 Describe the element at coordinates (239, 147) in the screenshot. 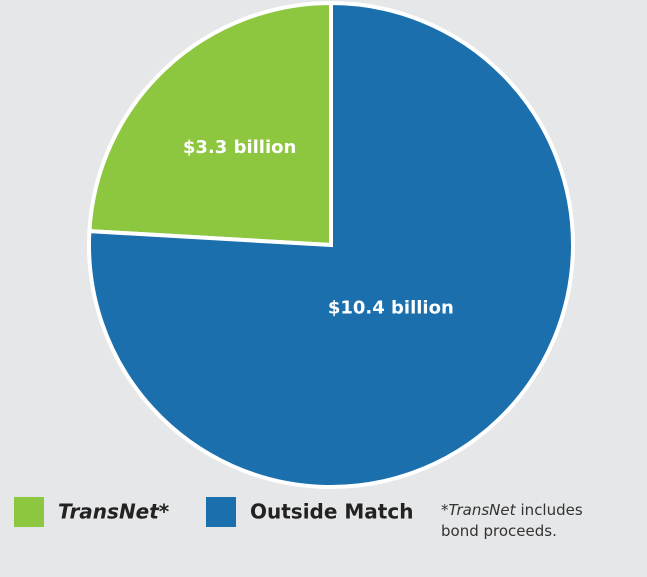

I see `slice-label: $3.3 billion` at that location.